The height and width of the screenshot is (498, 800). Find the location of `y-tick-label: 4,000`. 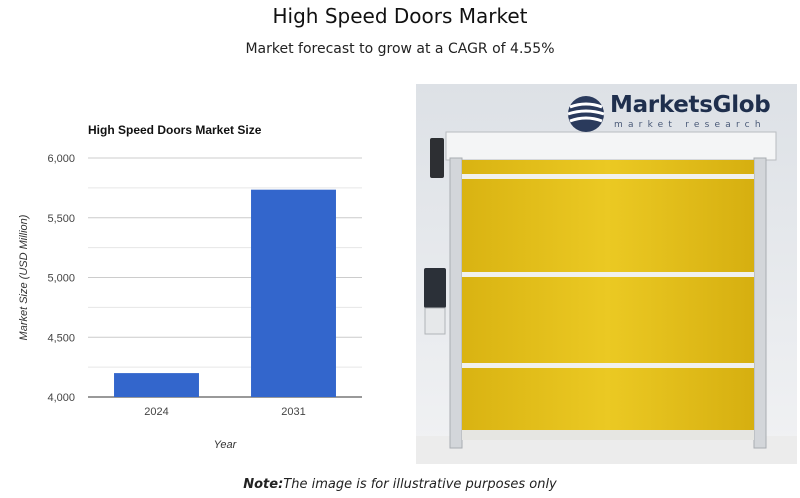

y-tick-label: 4,000 is located at coordinates (61, 398).